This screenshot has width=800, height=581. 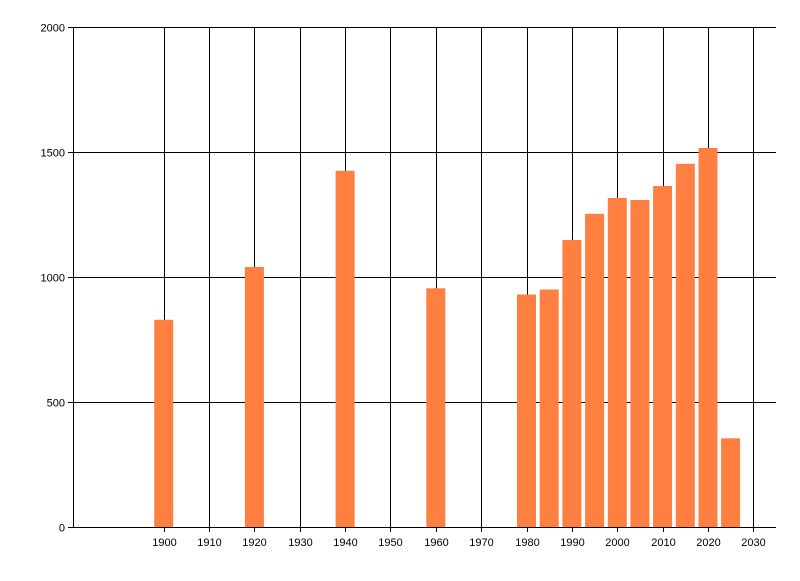 I want to click on x-tick-label: 2010, so click(x=663, y=543).